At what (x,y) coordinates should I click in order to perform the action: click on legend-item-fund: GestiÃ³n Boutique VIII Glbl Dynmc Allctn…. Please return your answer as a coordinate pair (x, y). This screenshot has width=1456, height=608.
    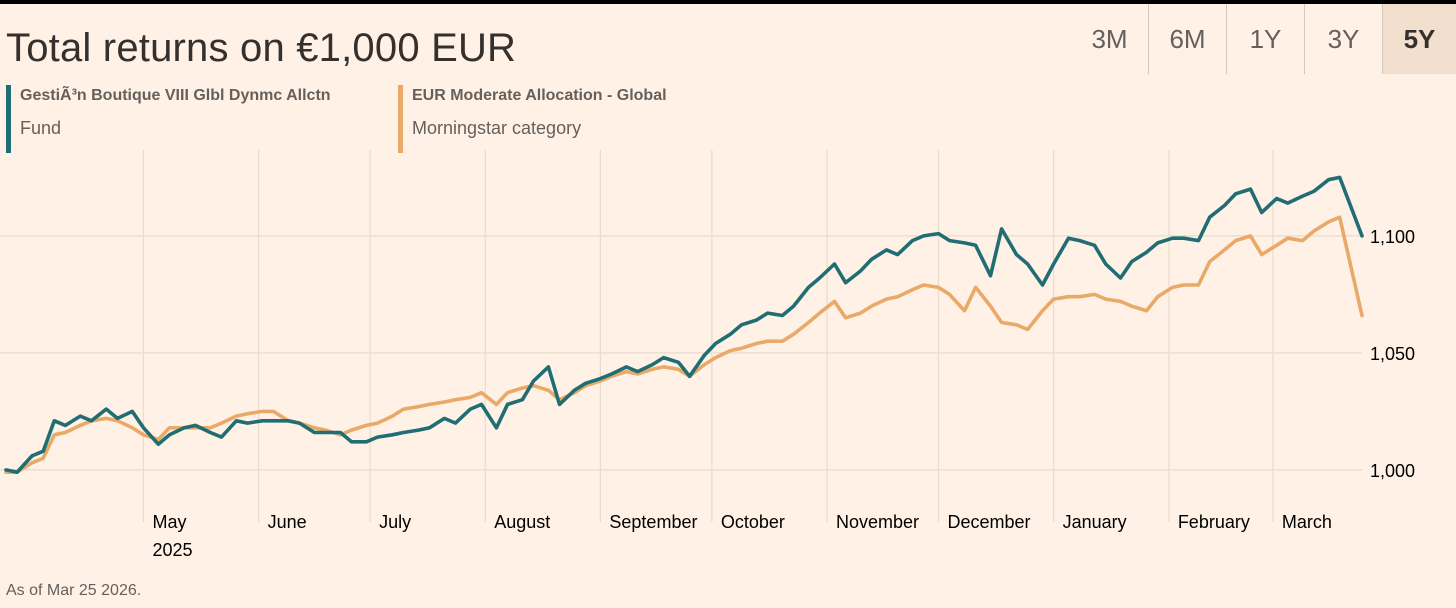
    Looking at the image, I should click on (168, 119).